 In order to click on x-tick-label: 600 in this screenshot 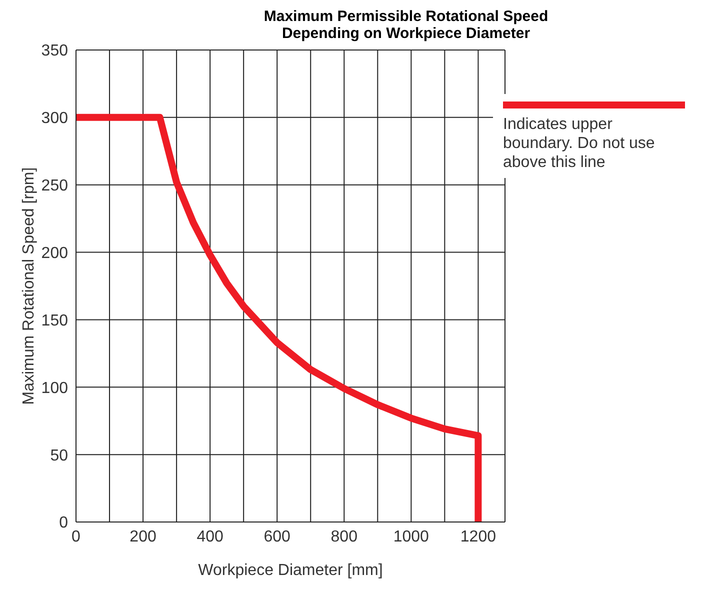, I will do `click(277, 537)`.